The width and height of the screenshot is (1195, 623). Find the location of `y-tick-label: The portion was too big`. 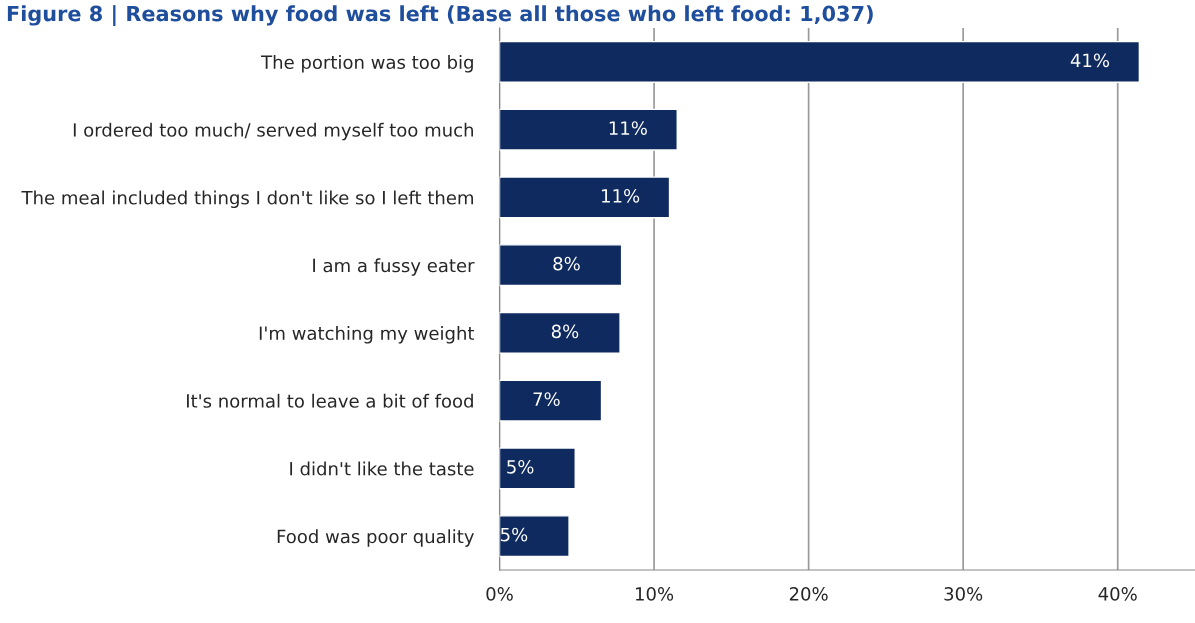

y-tick-label: The portion was too big is located at coordinates (367, 64).